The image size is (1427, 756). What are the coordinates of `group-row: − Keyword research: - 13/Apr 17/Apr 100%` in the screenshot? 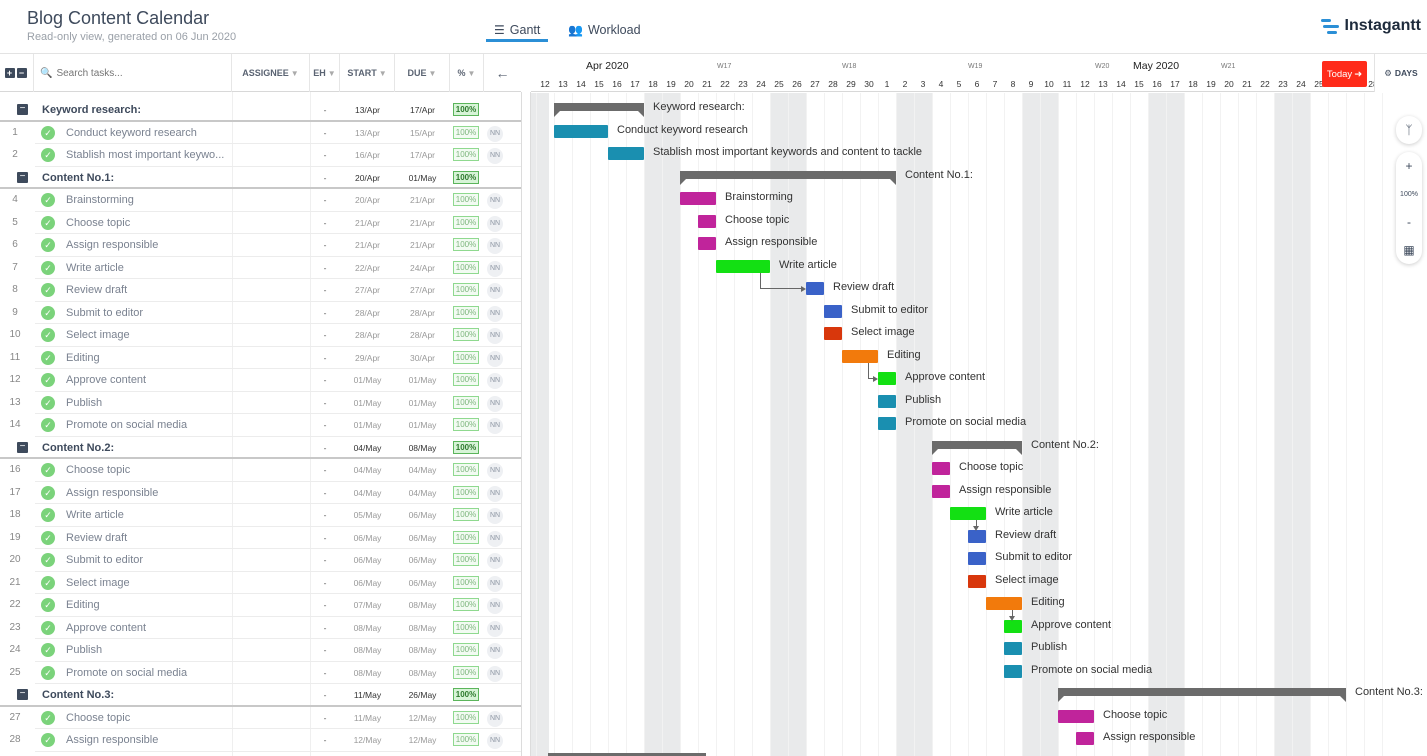 It's located at (260, 110).